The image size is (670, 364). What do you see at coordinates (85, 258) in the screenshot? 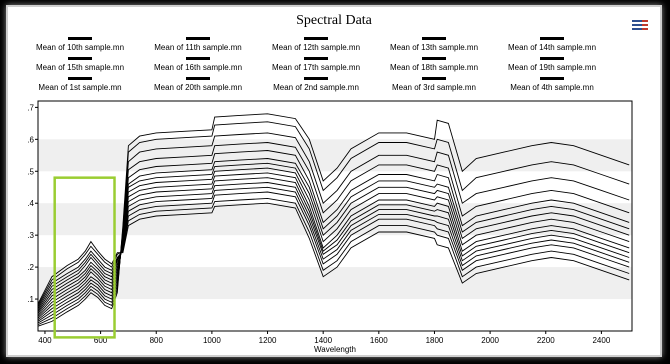
I see `highlight-box` at bounding box center [85, 258].